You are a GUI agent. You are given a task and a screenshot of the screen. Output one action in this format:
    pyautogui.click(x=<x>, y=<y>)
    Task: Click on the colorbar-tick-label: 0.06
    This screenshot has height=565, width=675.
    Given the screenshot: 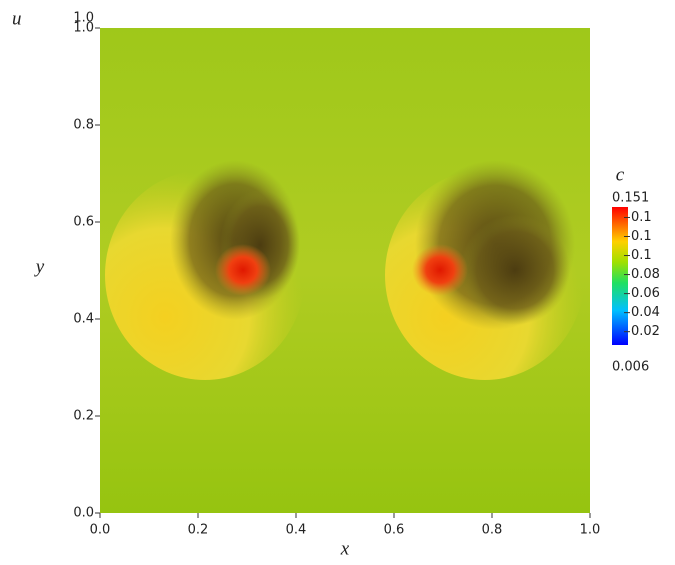 What is the action you would take?
    pyautogui.click(x=645, y=293)
    